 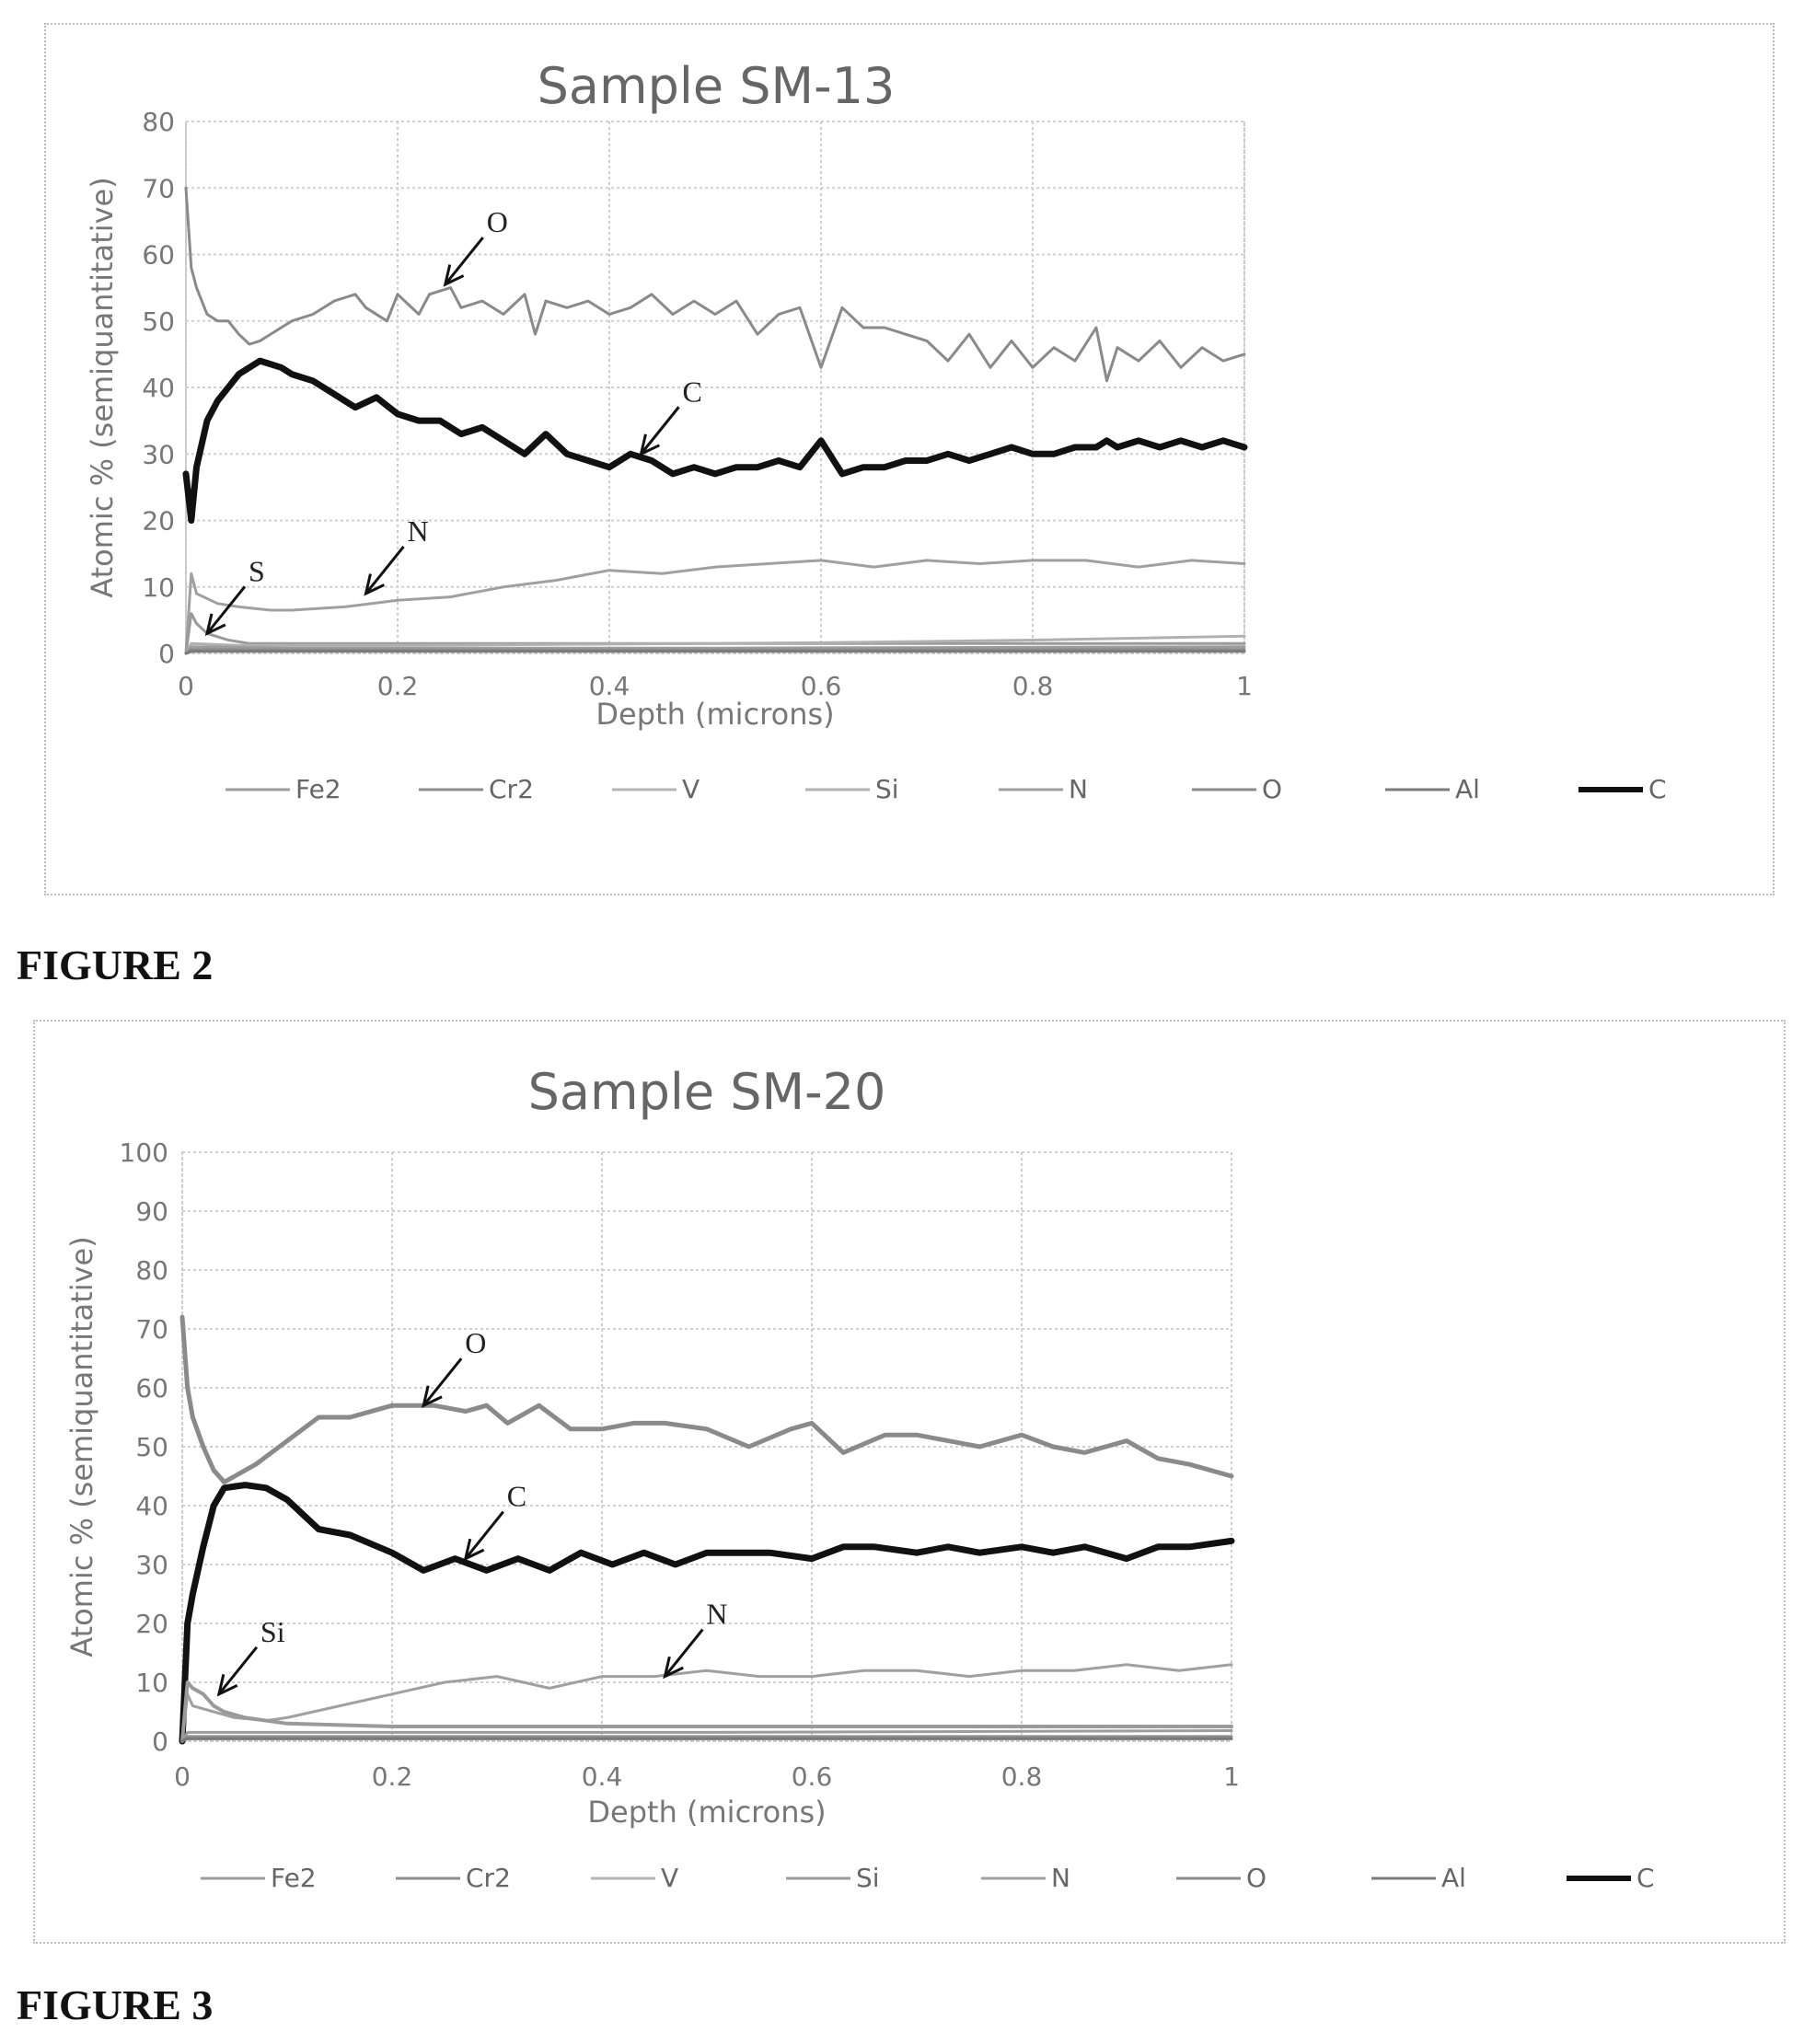 I want to click on annotation-si: Si, so click(x=250, y=1656).